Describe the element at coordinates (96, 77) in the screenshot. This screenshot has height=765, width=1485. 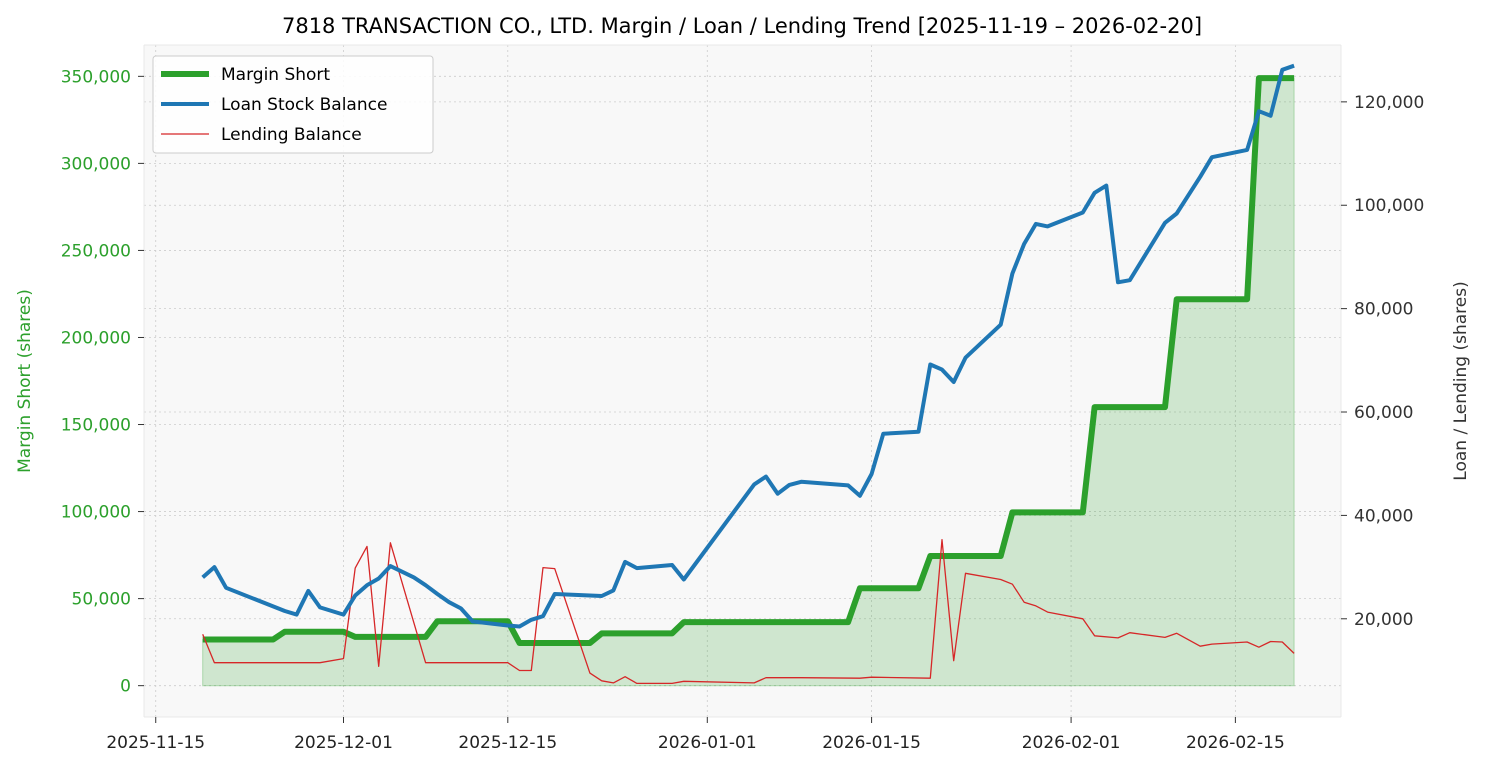
I see `left-tick-label: 350,000` at that location.